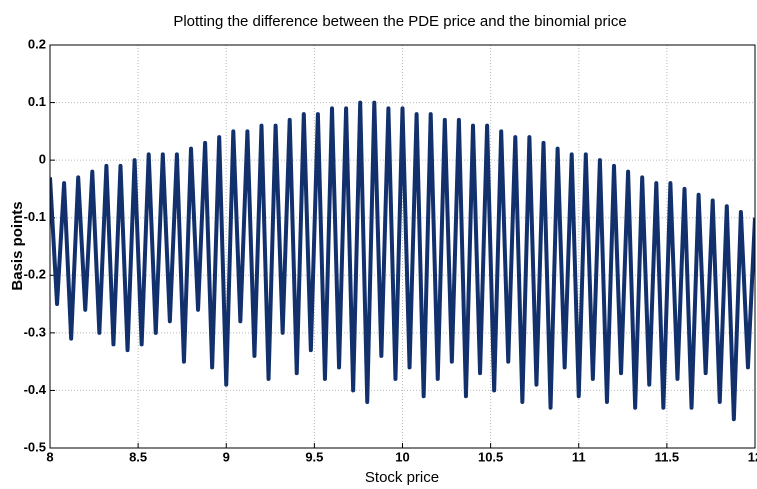 The height and width of the screenshot is (489, 757). Describe the element at coordinates (35, 216) in the screenshot. I see `y-tick-label: -0.1` at that location.